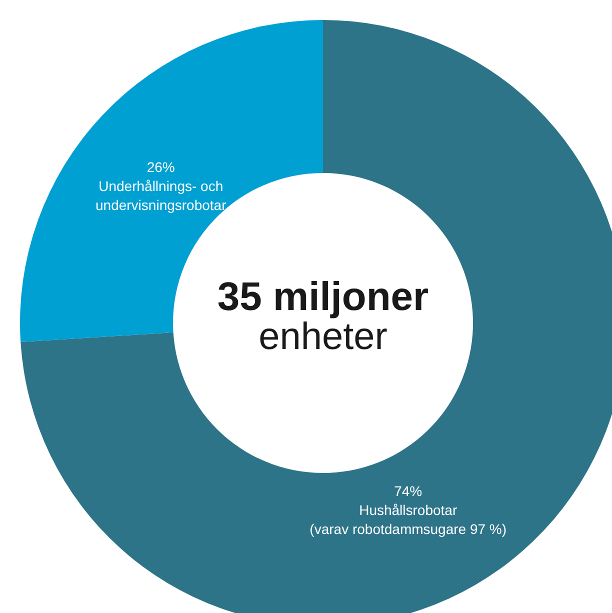  Describe the element at coordinates (408, 510) in the screenshot. I see `slice-label: Hushållsrobotar` at that location.